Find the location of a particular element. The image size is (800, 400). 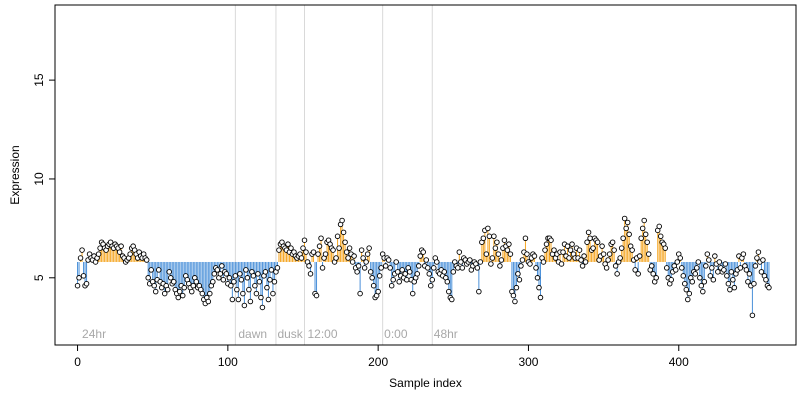

annotation-label: dawn is located at coordinates (252, 334).